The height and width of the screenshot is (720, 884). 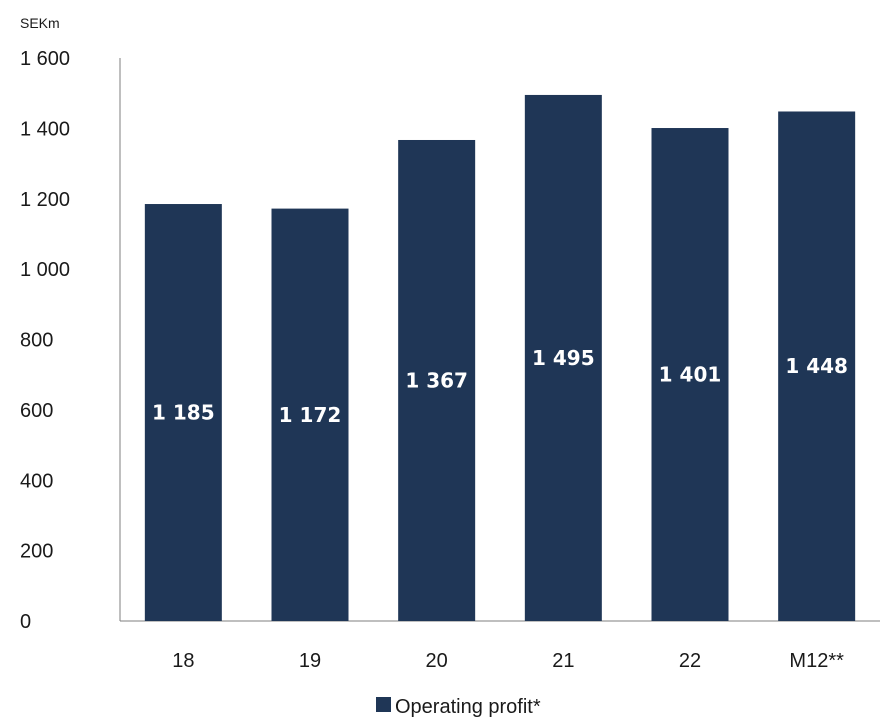 I want to click on data-label: 1 495, so click(x=563, y=358).